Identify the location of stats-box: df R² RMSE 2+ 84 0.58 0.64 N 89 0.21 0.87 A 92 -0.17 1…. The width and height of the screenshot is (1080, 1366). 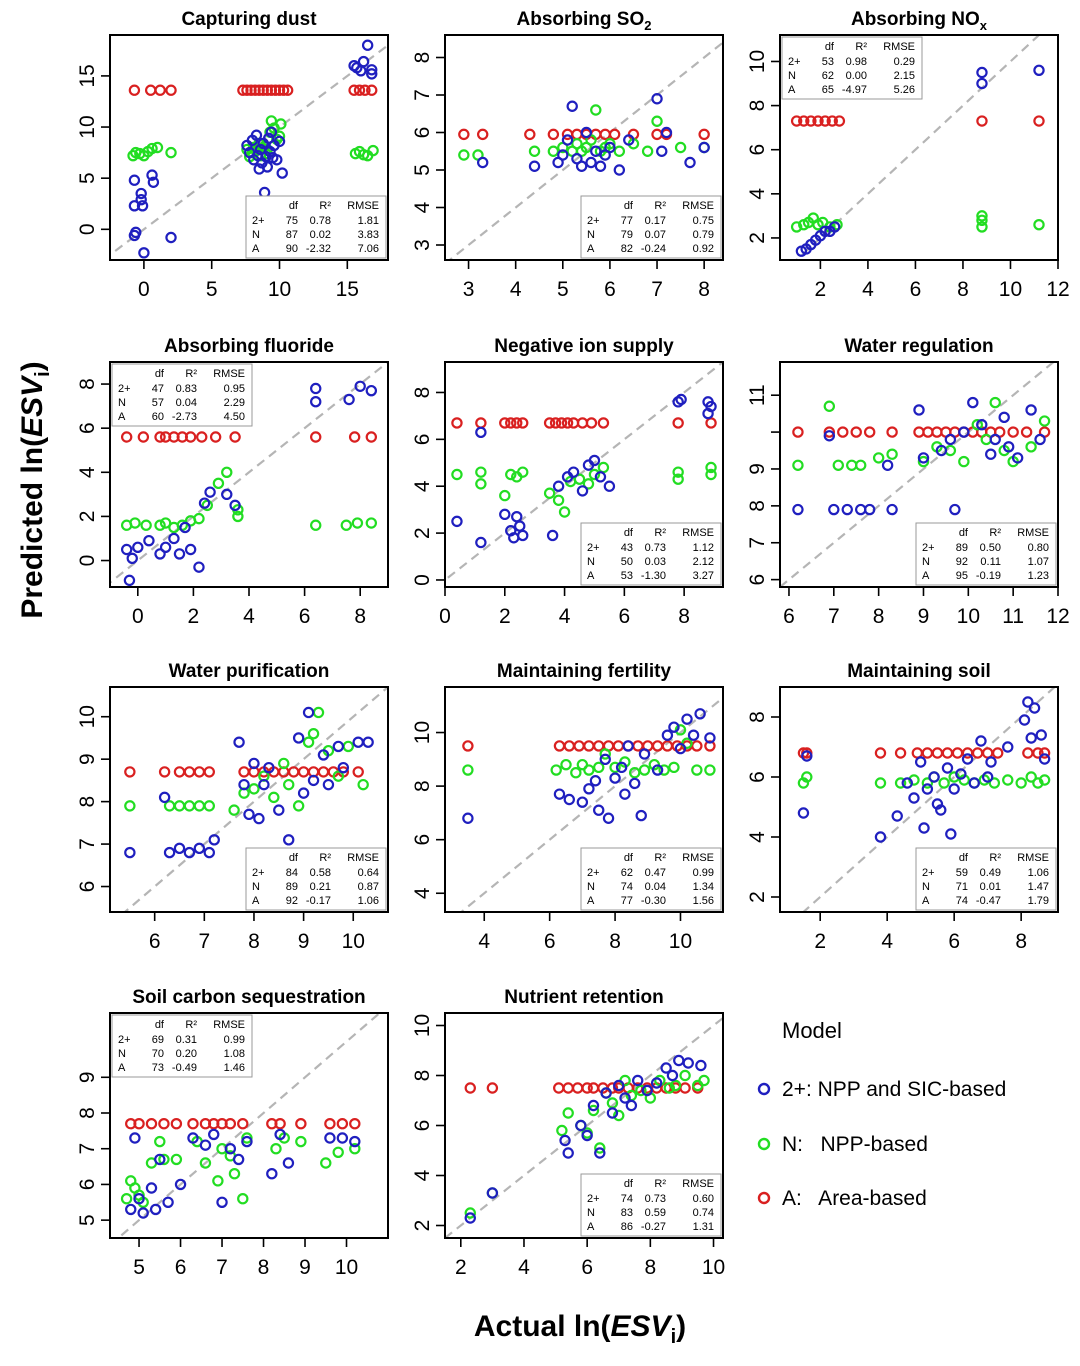
(316, 879).